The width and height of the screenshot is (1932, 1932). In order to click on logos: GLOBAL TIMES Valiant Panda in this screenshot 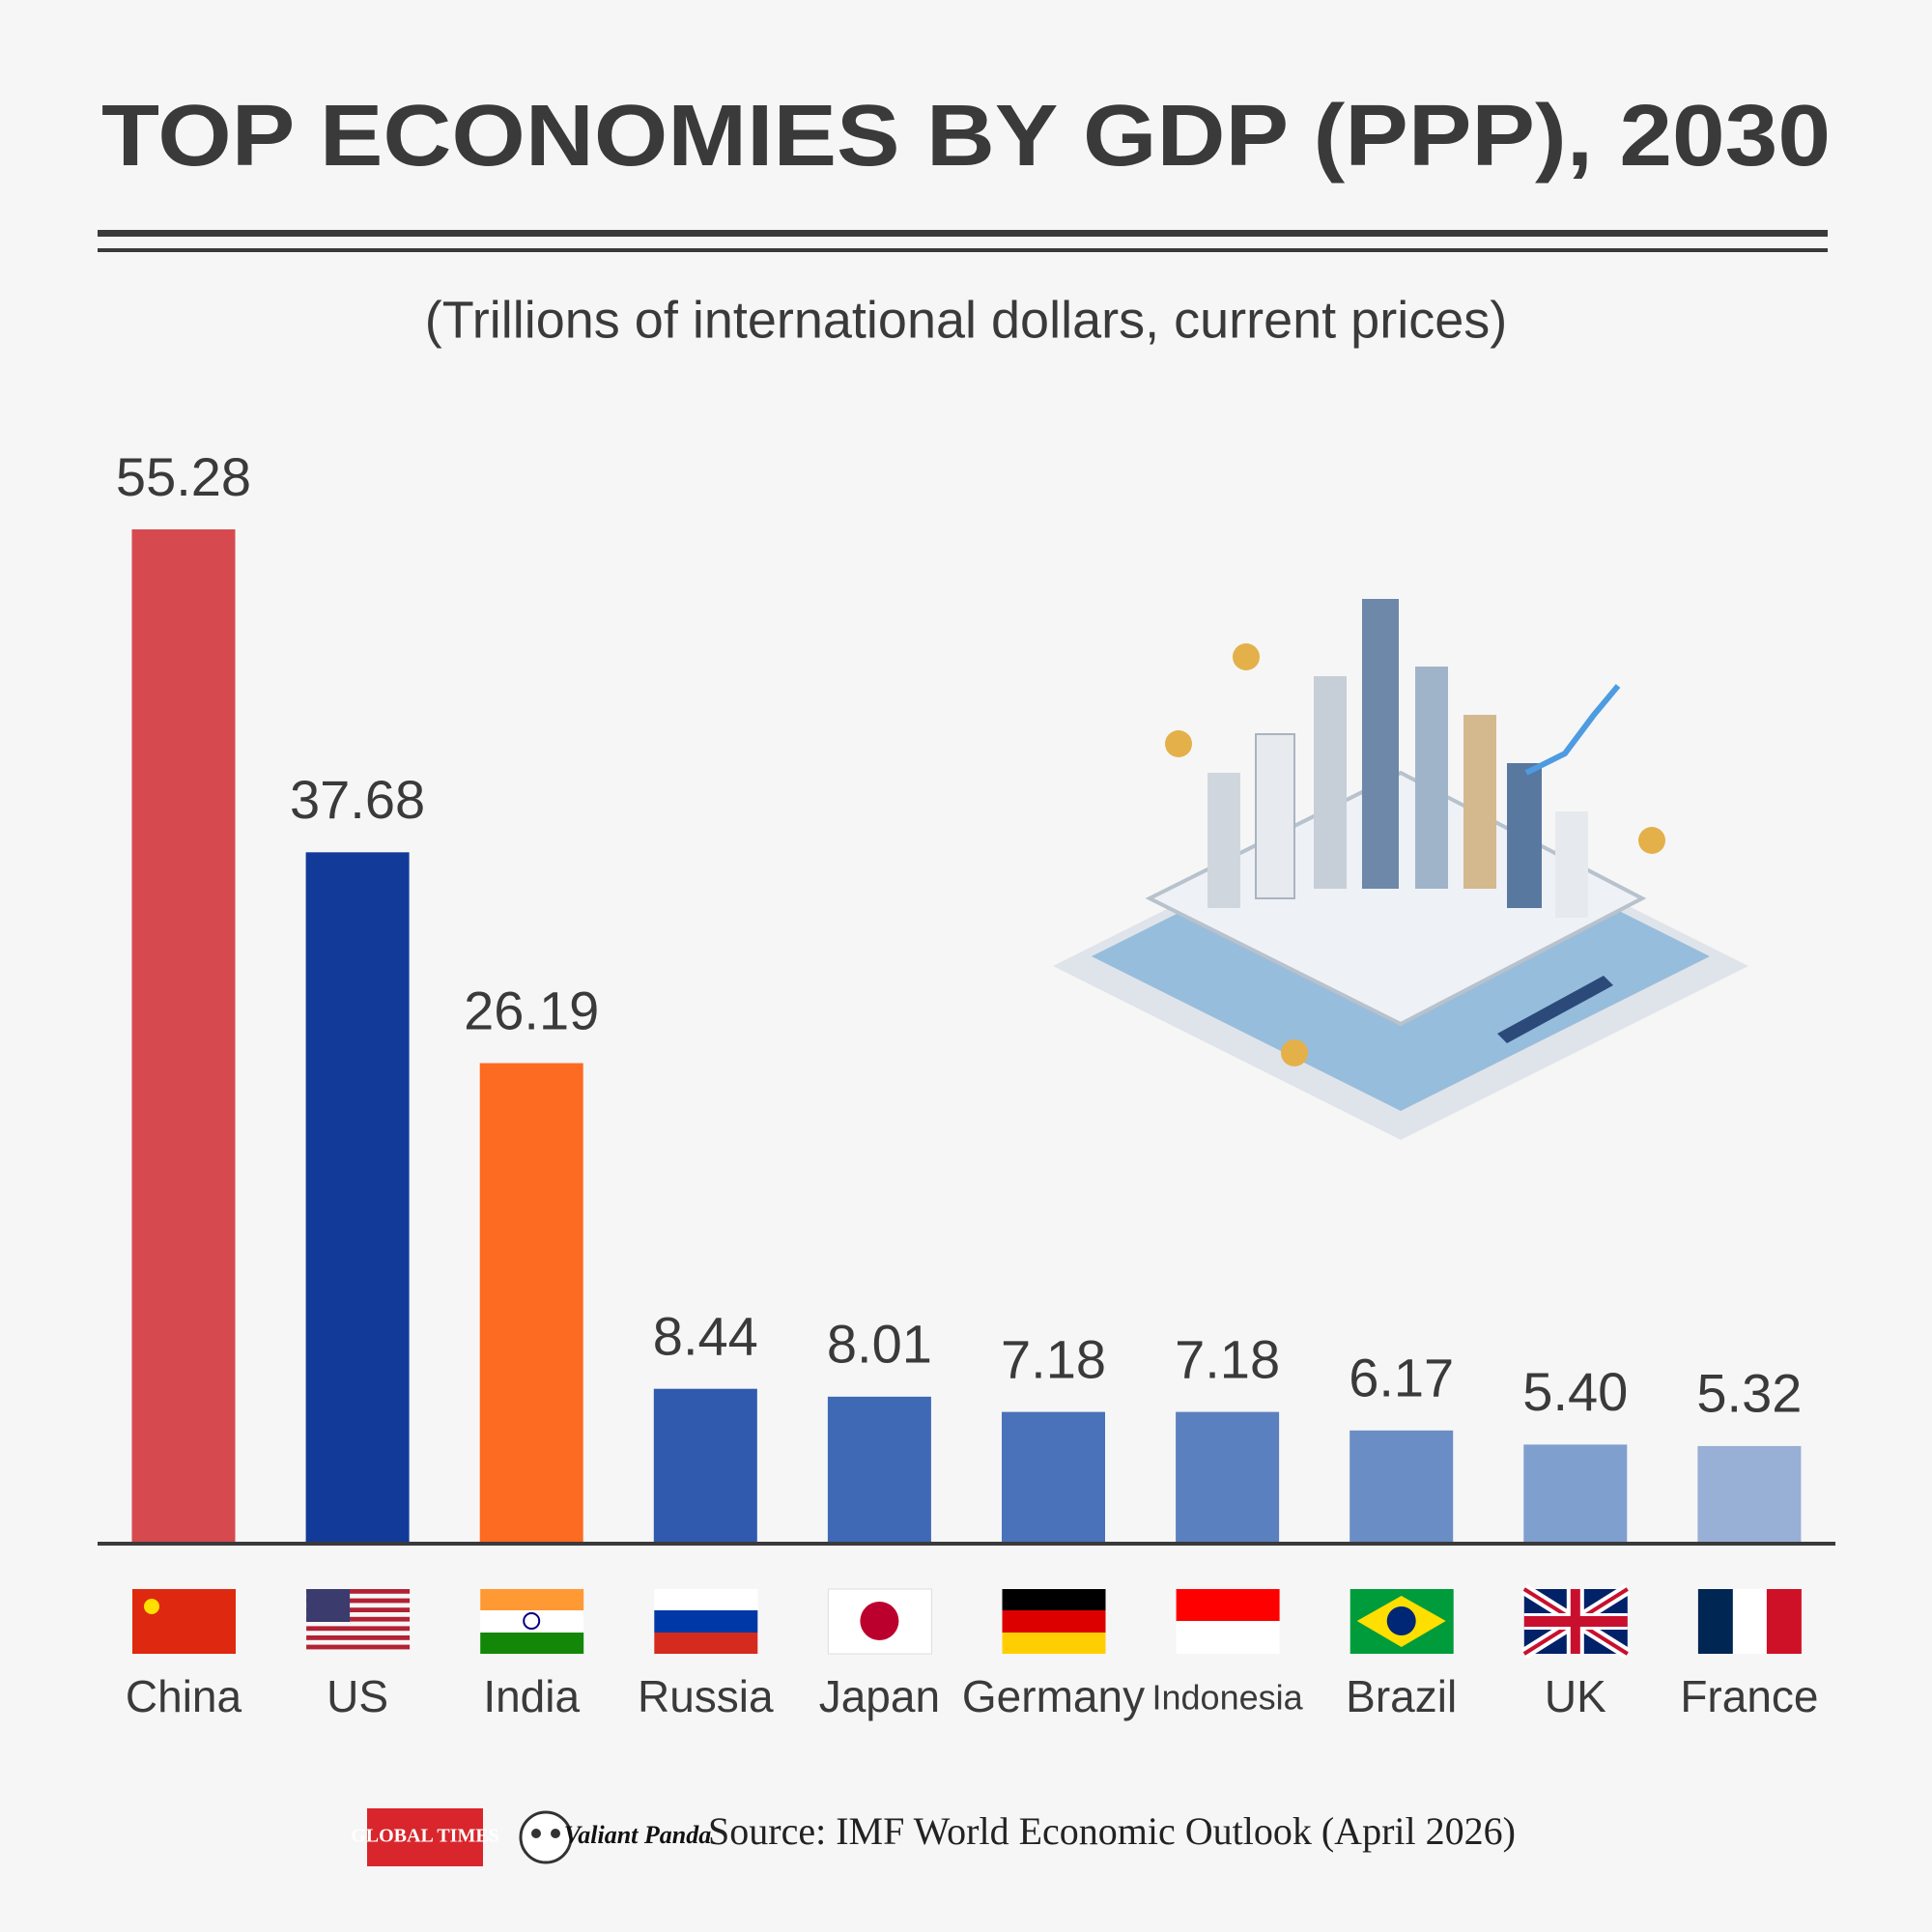, I will do `click(531, 1837)`.